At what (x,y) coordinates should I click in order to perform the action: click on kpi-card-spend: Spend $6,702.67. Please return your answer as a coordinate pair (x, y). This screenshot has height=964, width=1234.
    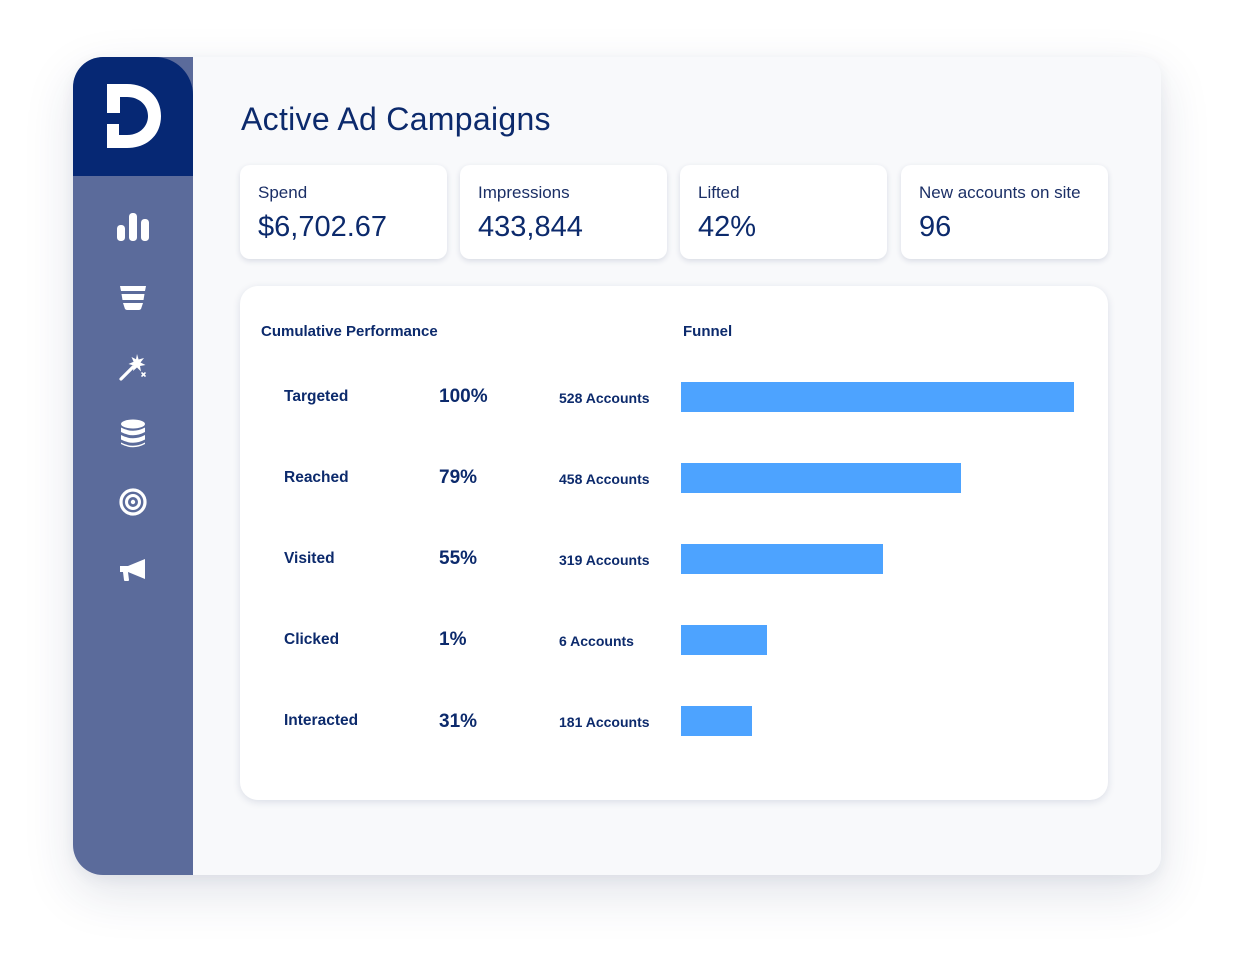
    Looking at the image, I should click on (343, 212).